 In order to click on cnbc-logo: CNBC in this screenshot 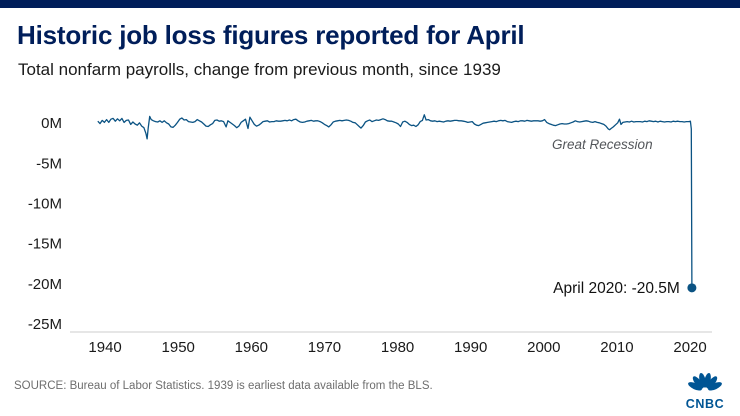, I will do `click(705, 389)`.